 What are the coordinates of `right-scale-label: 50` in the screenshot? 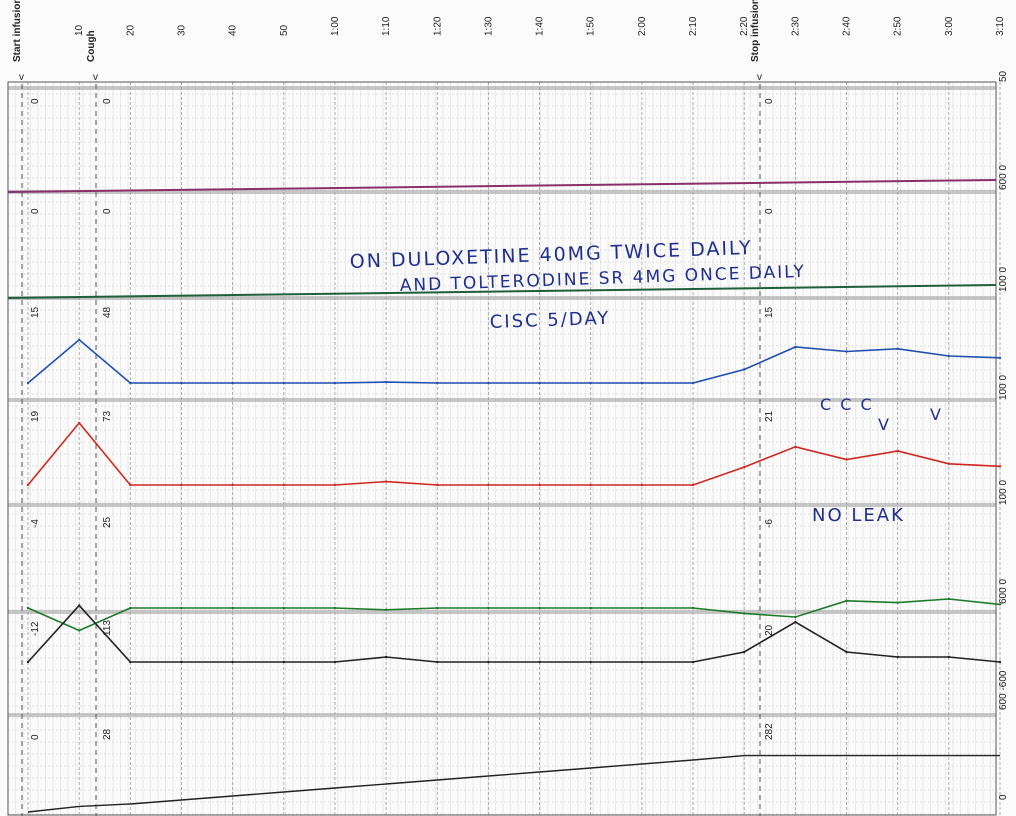 It's located at (1003, 76).